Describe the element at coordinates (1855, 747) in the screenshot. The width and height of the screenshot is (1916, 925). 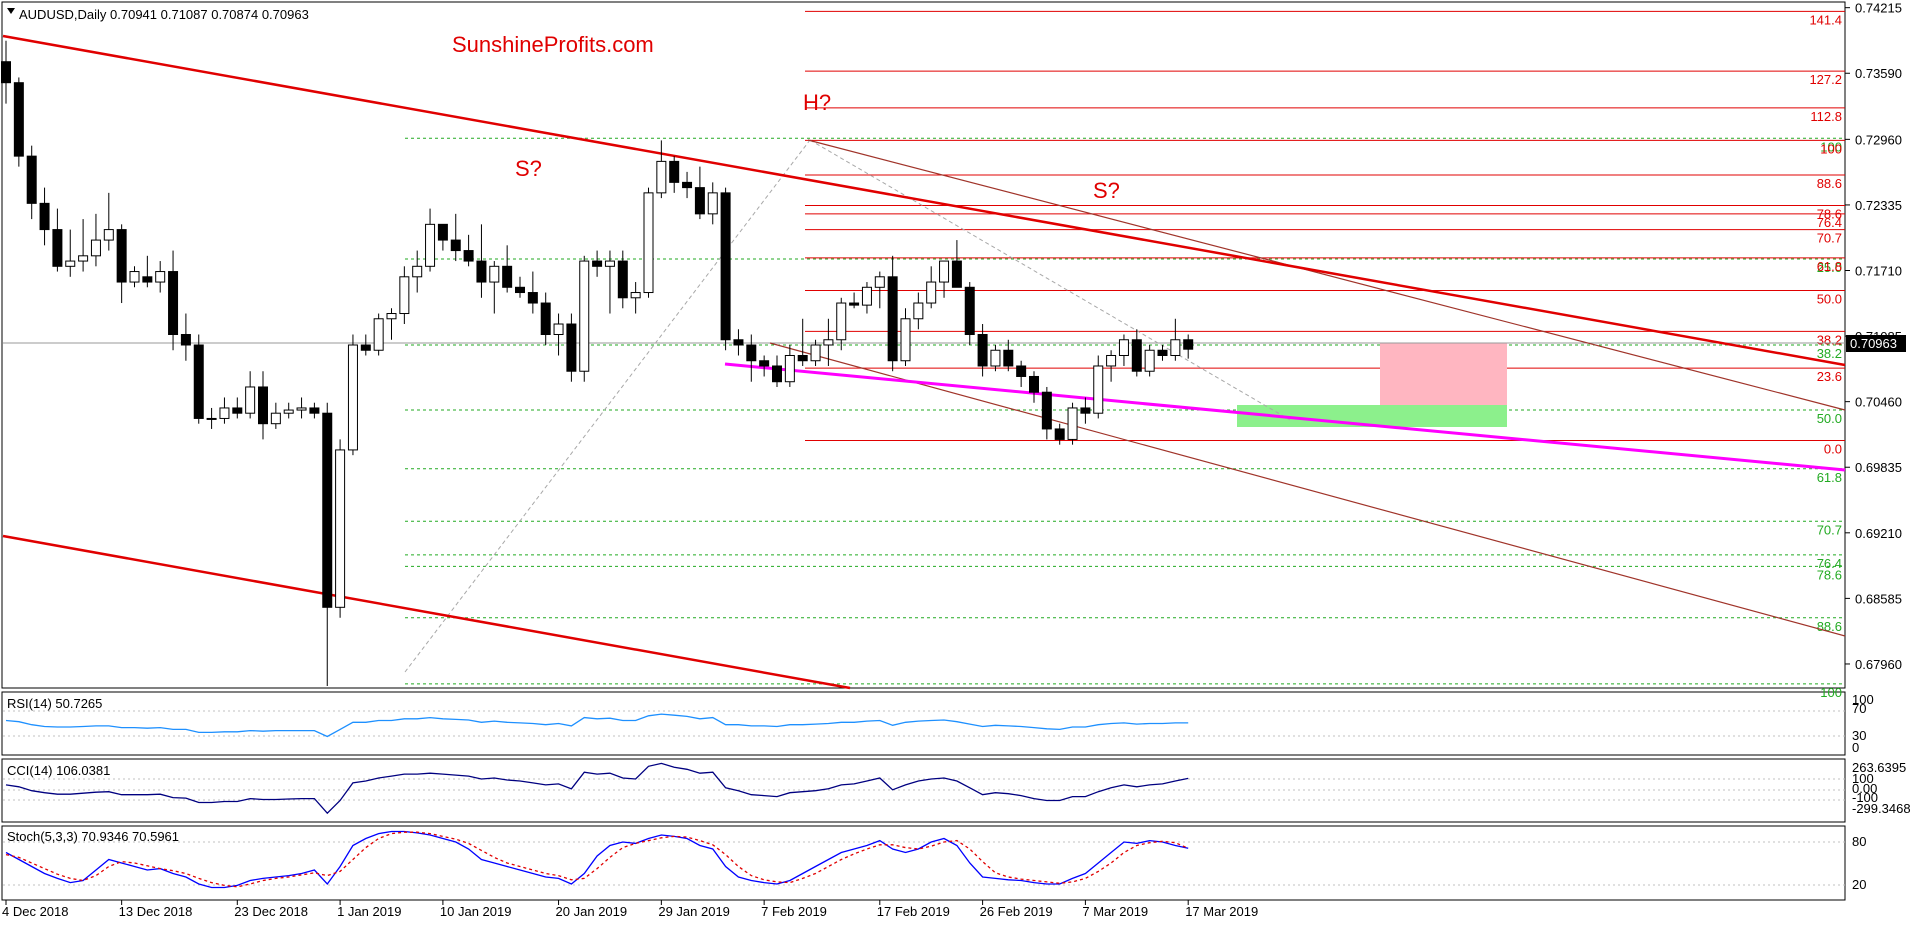
I see `rsi-scale-label: 0` at that location.